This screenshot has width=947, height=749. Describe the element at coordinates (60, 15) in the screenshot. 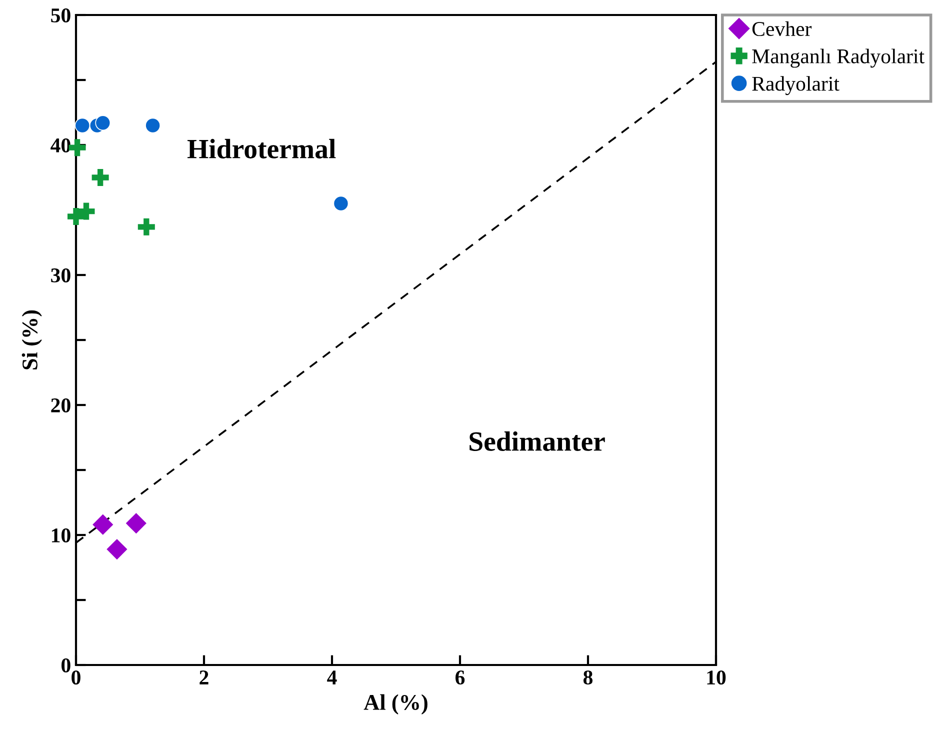

I see `y-tick-label: 50` at that location.